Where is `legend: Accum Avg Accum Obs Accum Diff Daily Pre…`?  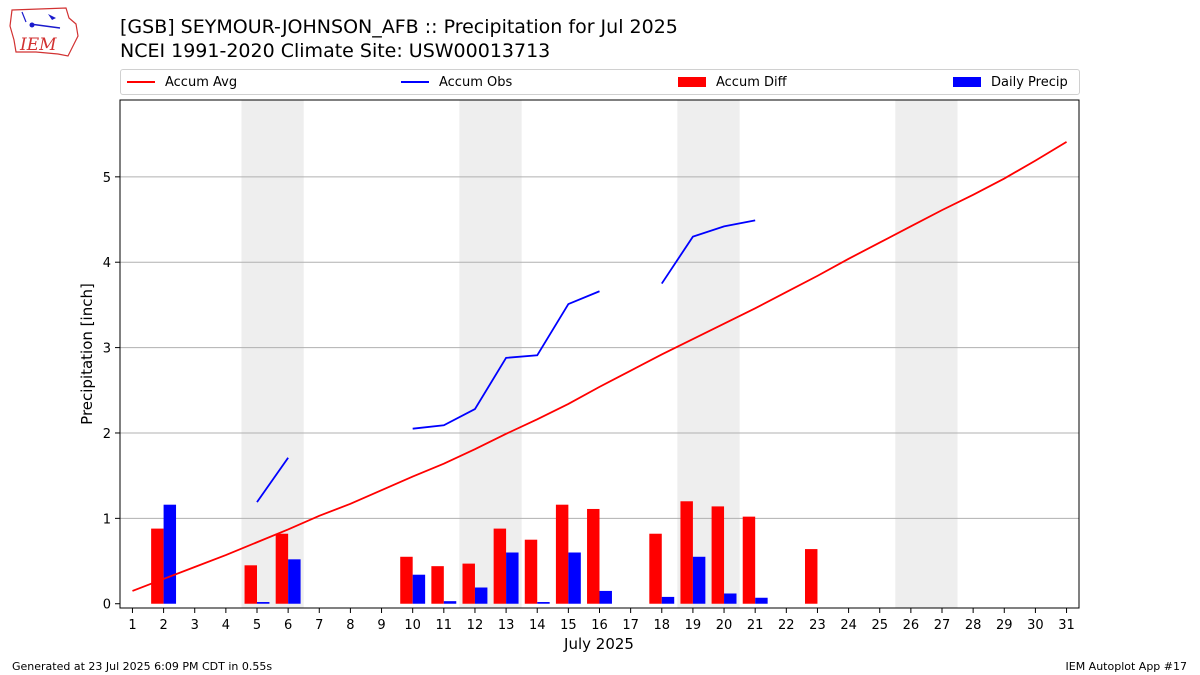
legend: Accum Avg Accum Obs Accum Diff Daily Pre… is located at coordinates (600, 82).